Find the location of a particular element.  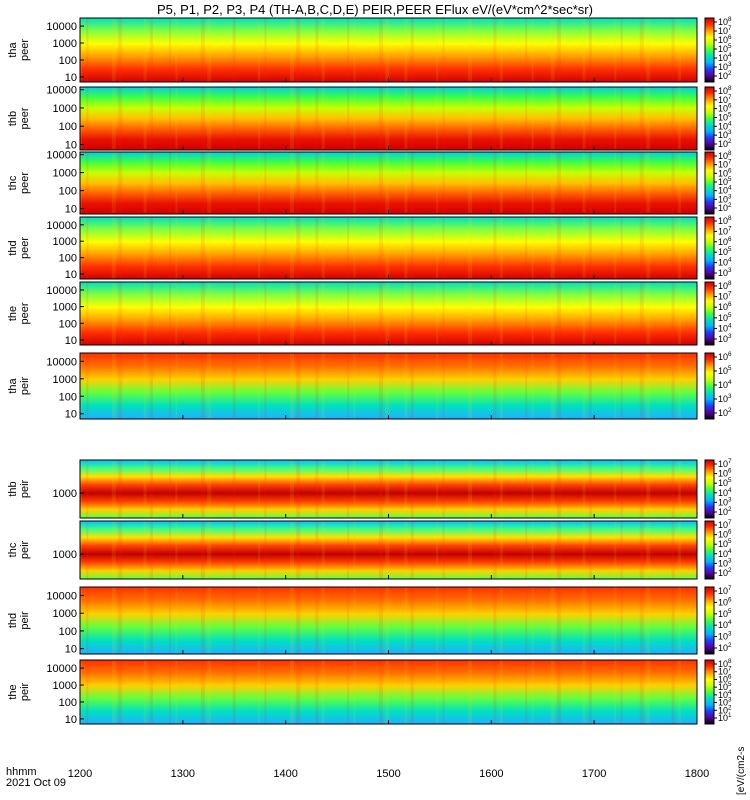

panel-species-label: peir is located at coordinates (25, 488).